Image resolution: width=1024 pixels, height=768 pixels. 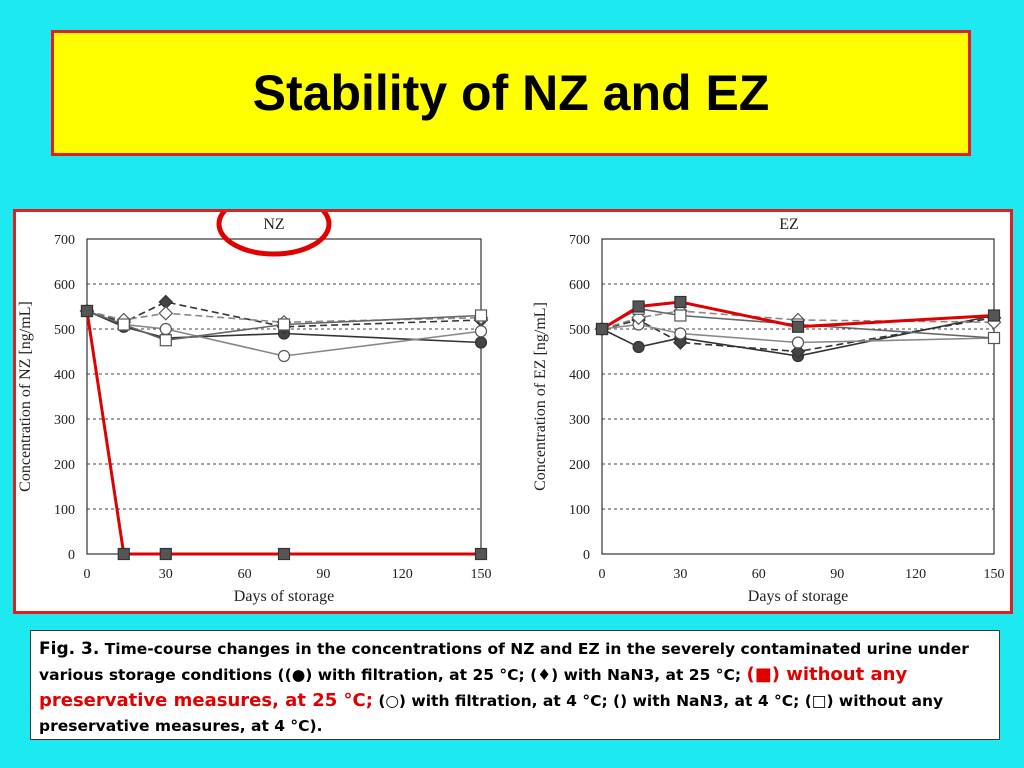 I want to click on title-box: Stability of NZ and EZ, so click(x=511, y=93).